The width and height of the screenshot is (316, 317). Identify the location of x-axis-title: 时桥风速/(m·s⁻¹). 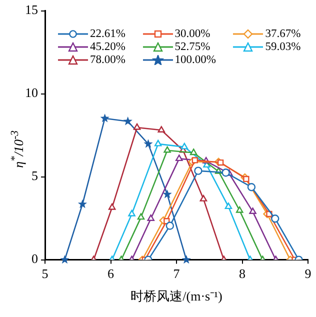
(176, 296).